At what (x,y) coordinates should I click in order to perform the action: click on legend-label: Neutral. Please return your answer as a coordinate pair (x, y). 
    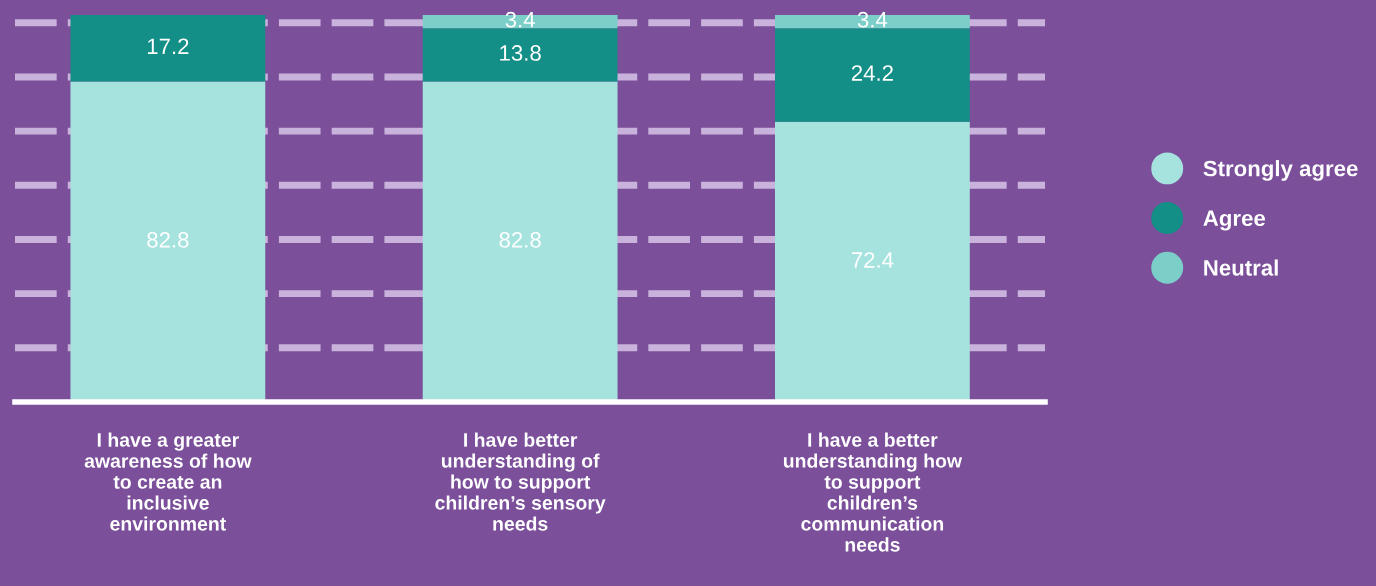
    Looking at the image, I should click on (1241, 267).